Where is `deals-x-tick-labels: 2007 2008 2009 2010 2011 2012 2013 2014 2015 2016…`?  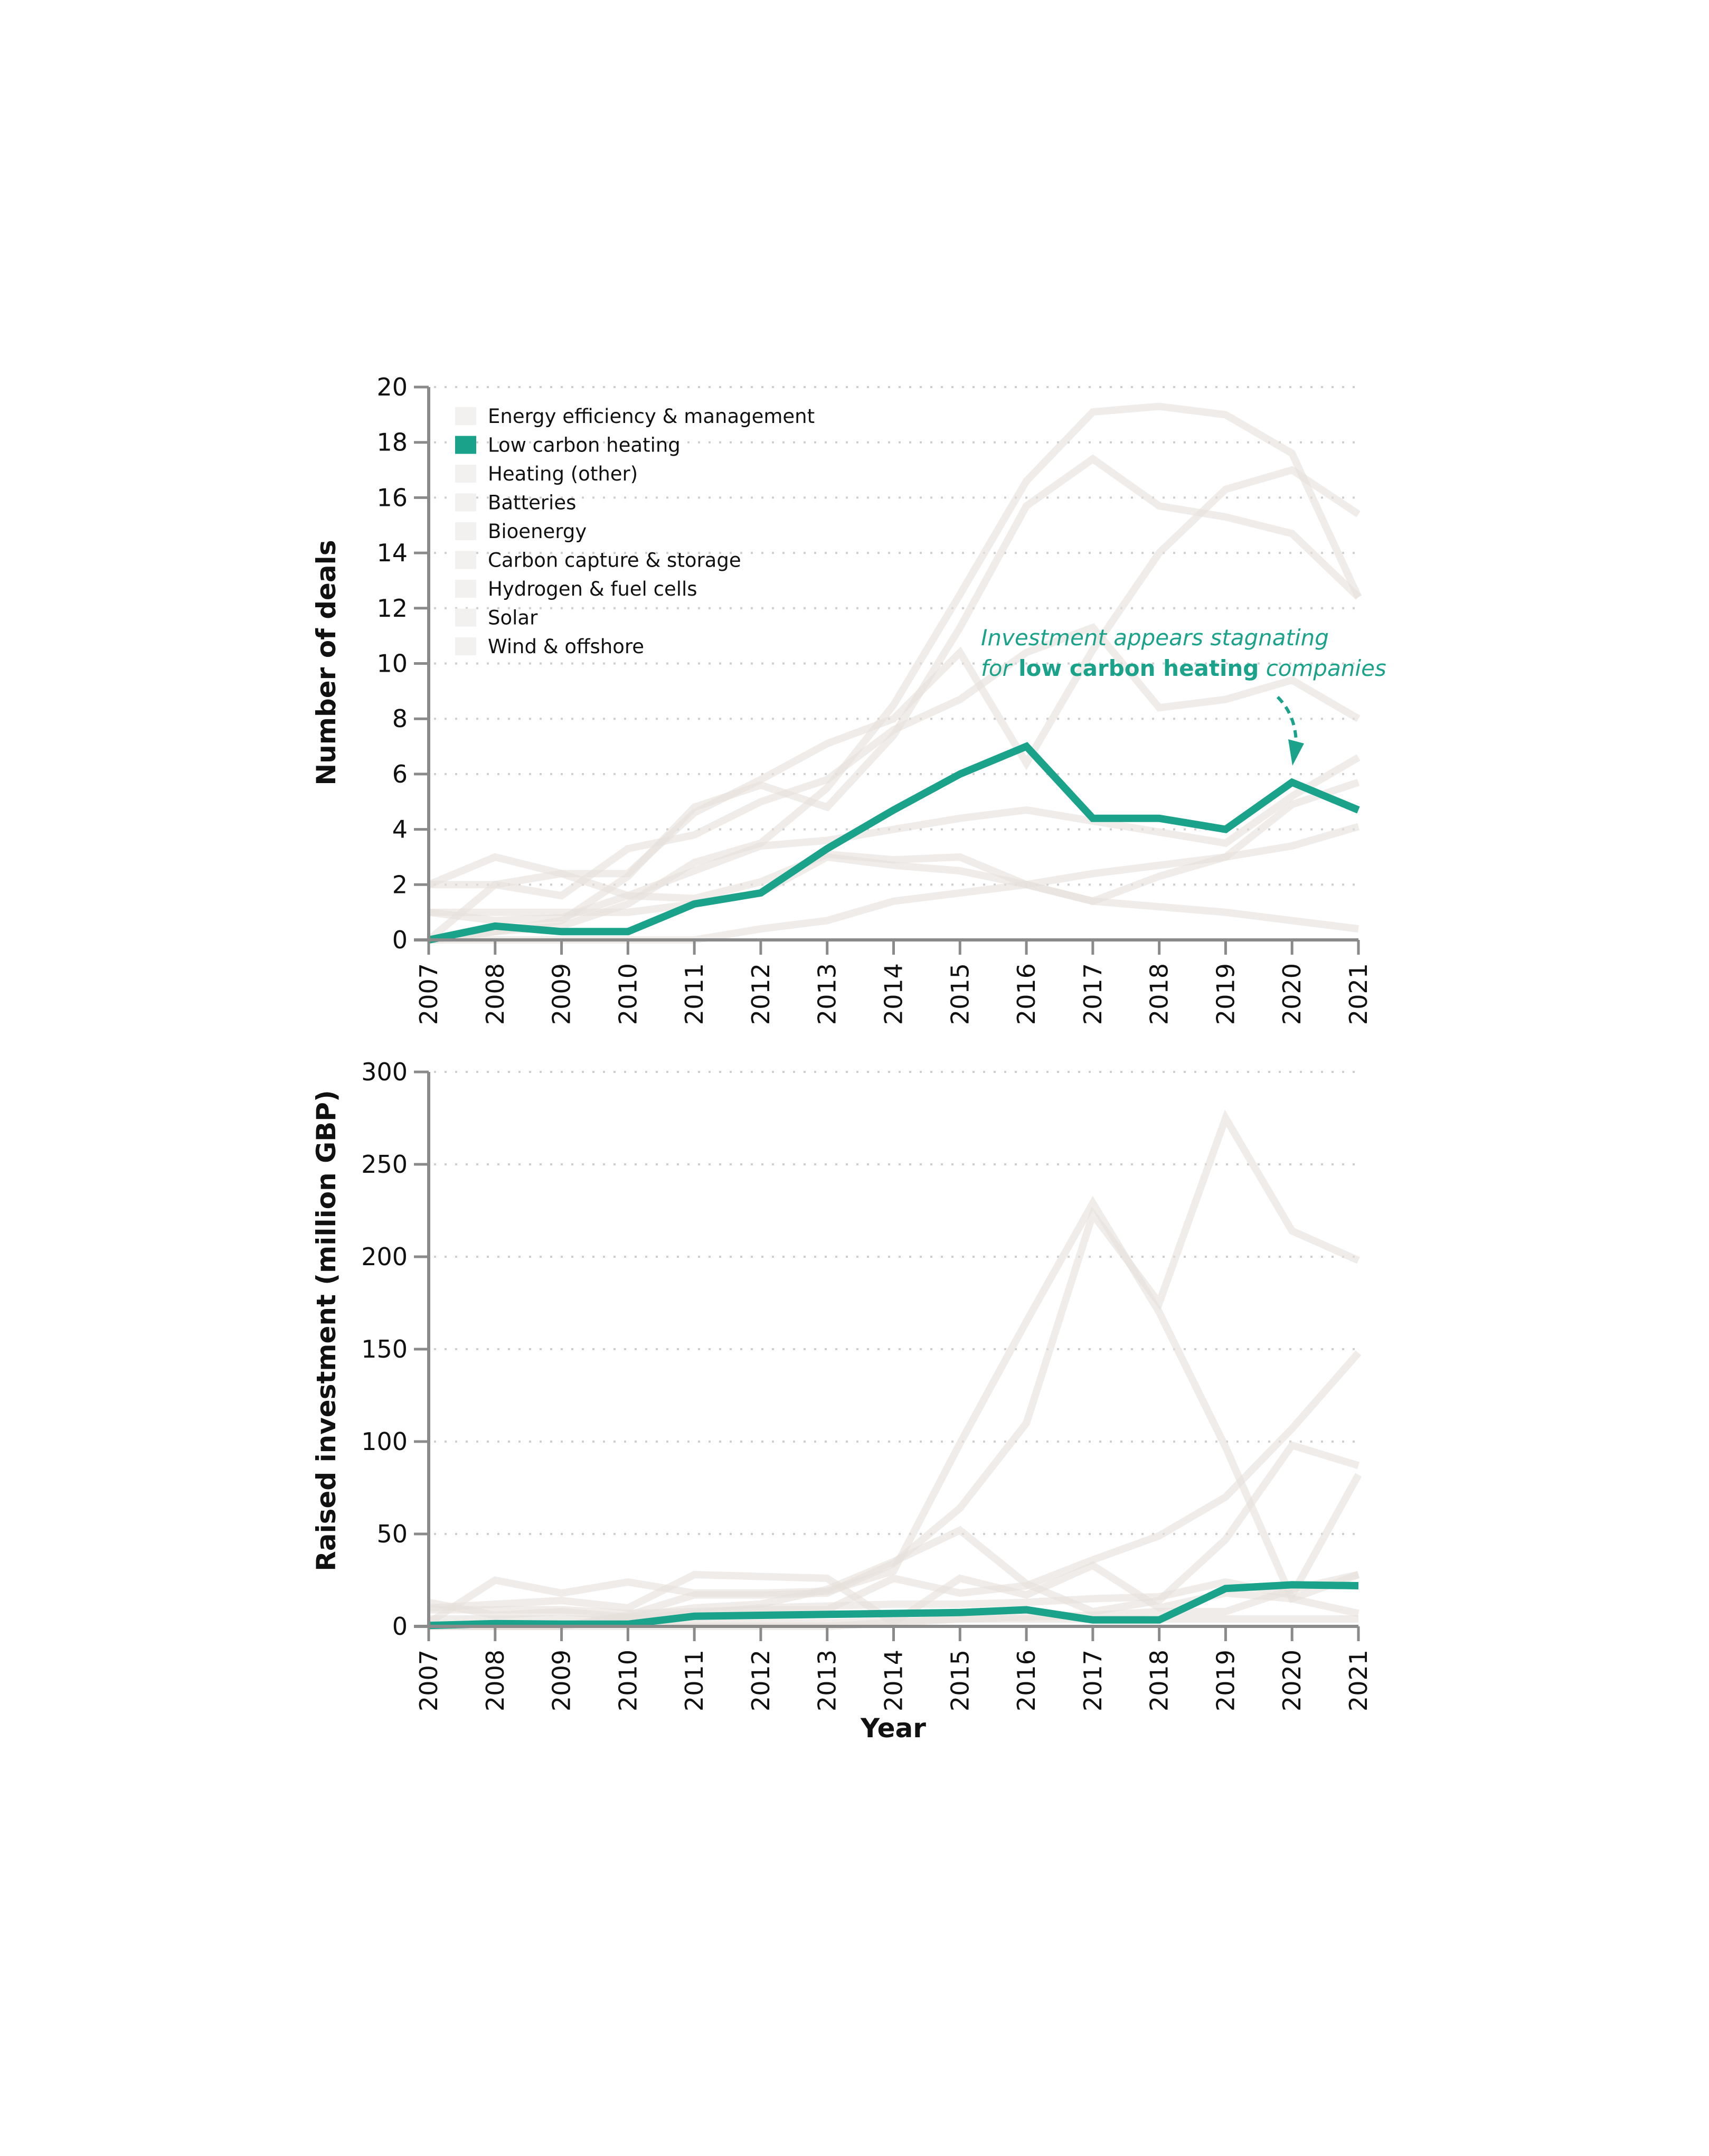
deals-x-tick-labels: 2007 2008 2009 2010 2011 2012 2013 2014 2015 2016… is located at coordinates (893, 994).